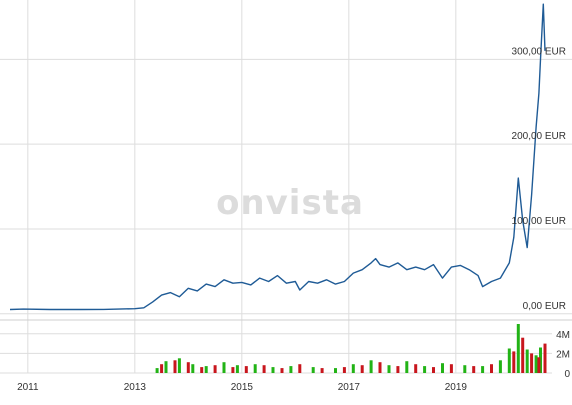 This screenshot has width=572, height=405. I want to click on volume-tick-label: 4M, so click(563, 335).